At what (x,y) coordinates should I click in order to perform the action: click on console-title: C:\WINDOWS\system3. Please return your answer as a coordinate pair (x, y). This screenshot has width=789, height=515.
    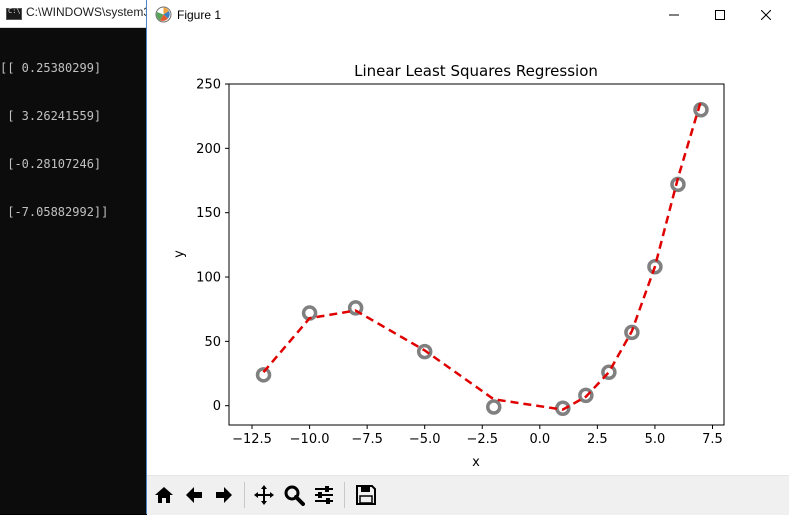
    Looking at the image, I should click on (88, 12).